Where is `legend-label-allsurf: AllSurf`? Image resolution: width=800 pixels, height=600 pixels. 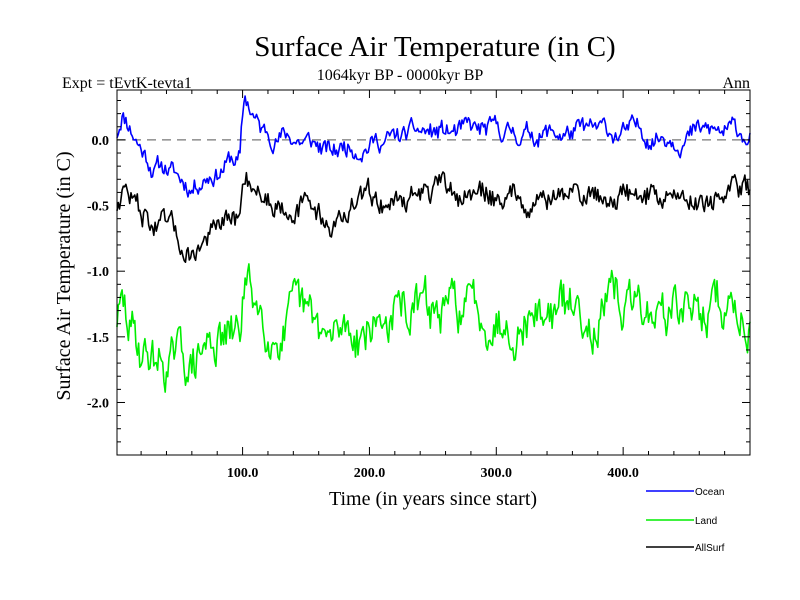 legend-label-allsurf: AllSurf is located at coordinates (710, 548).